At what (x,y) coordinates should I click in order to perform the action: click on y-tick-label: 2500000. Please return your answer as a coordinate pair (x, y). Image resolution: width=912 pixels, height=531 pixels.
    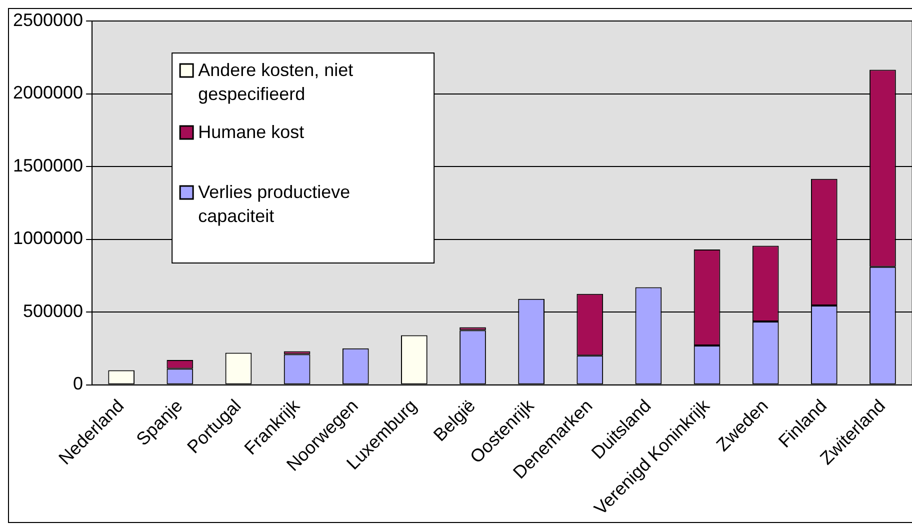
    Looking at the image, I should click on (48, 20).